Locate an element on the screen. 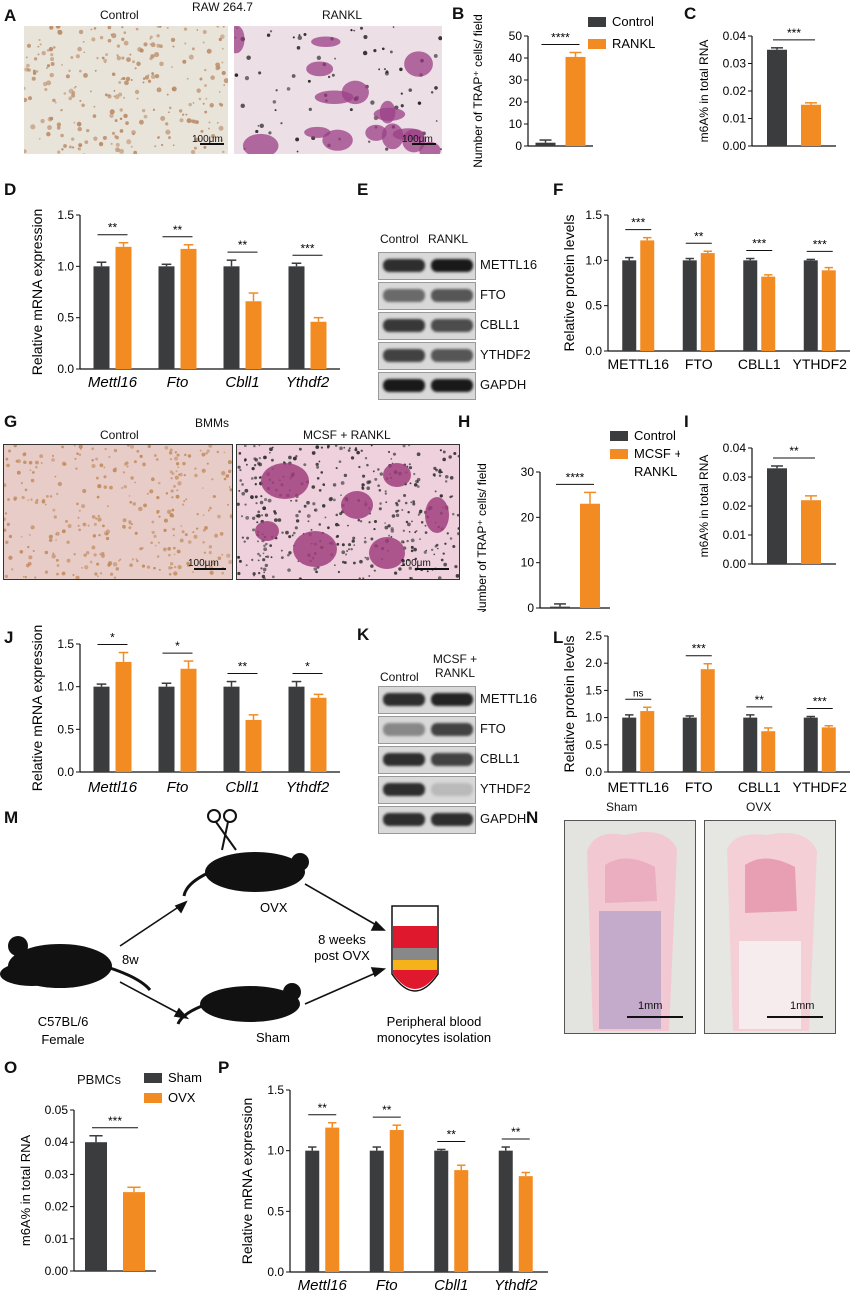 The width and height of the screenshot is (851, 1296). legend-label: Control is located at coordinates (655, 435).